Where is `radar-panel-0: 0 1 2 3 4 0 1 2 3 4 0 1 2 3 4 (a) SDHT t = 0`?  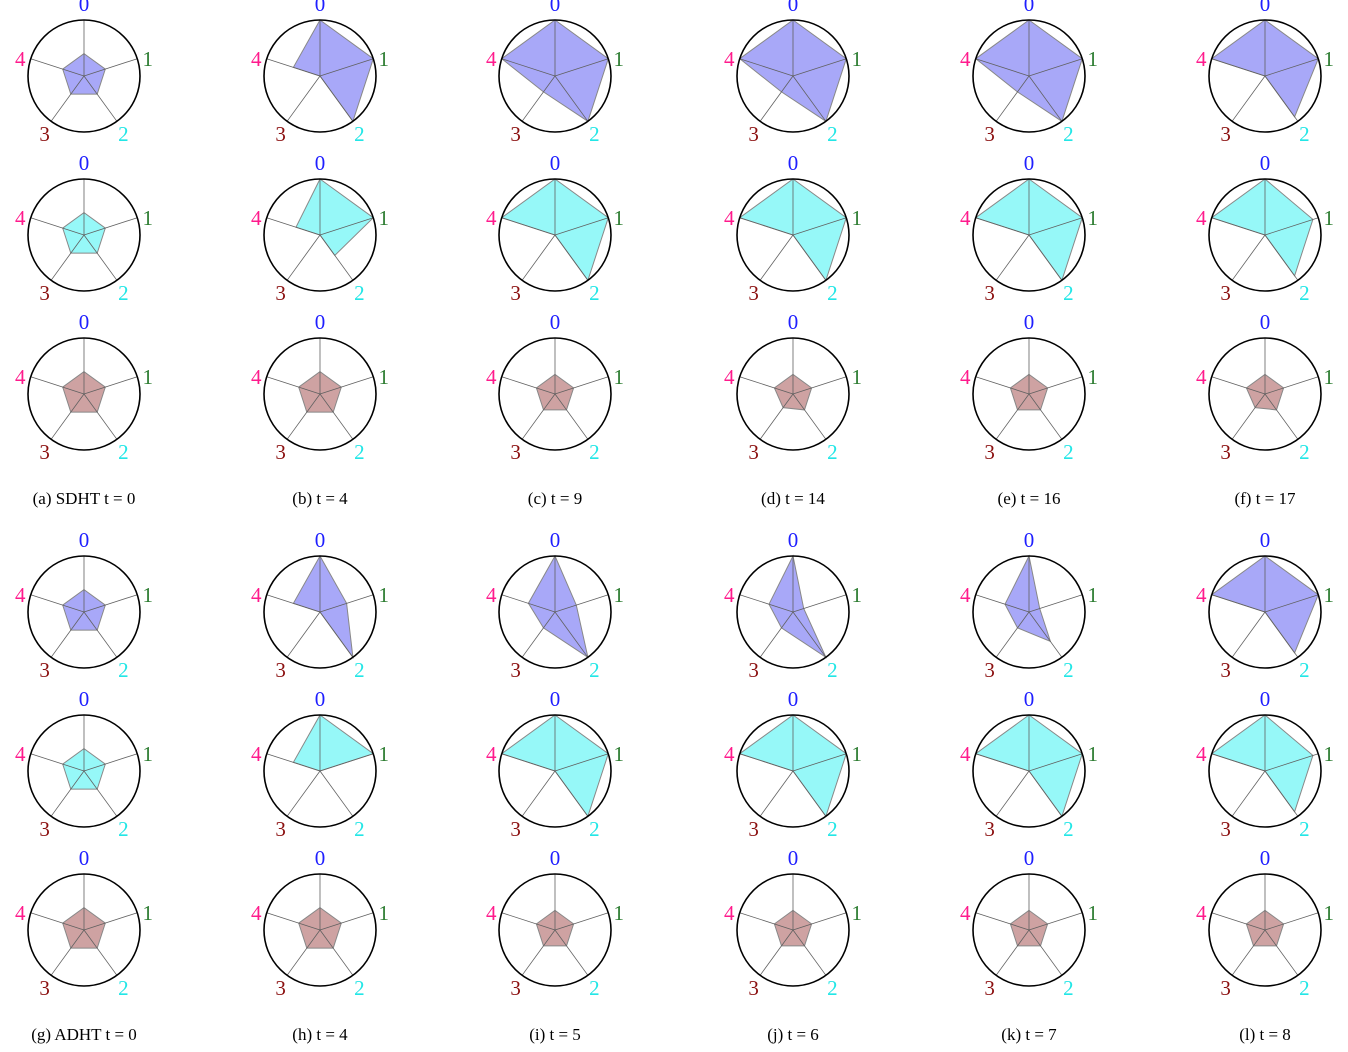
radar-panel-0: 0 1 2 3 4 0 1 2 3 4 0 1 2 3 4 (a) SDHT t = 0 is located at coordinates (84, 254).